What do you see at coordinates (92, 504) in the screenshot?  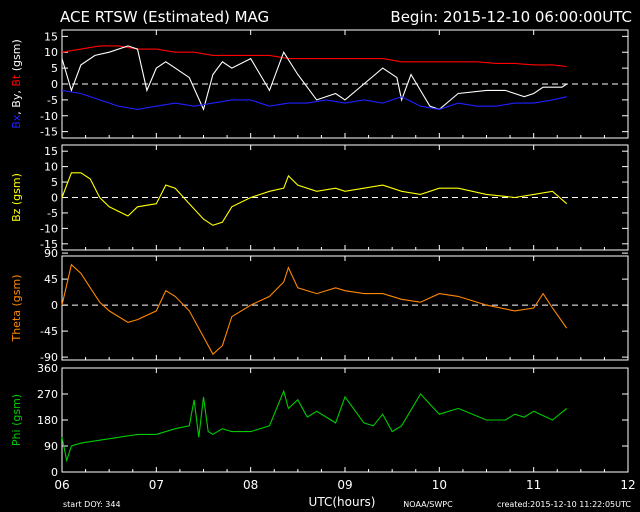 I see `start-doy: start DOY: 344` at bounding box center [92, 504].